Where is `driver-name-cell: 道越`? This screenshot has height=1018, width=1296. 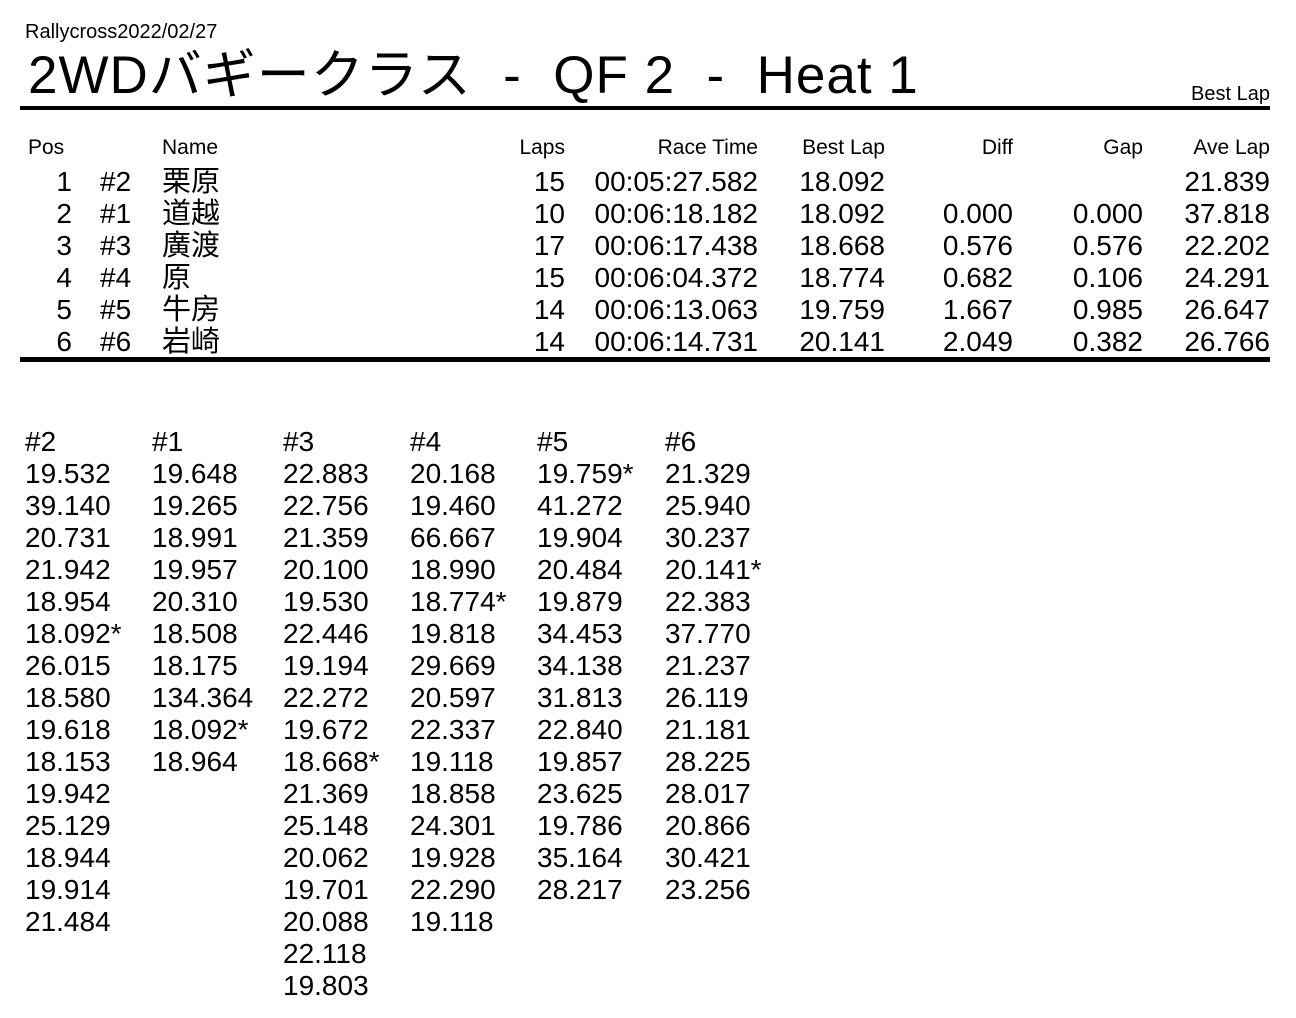
driver-name-cell: 道越 is located at coordinates (191, 214).